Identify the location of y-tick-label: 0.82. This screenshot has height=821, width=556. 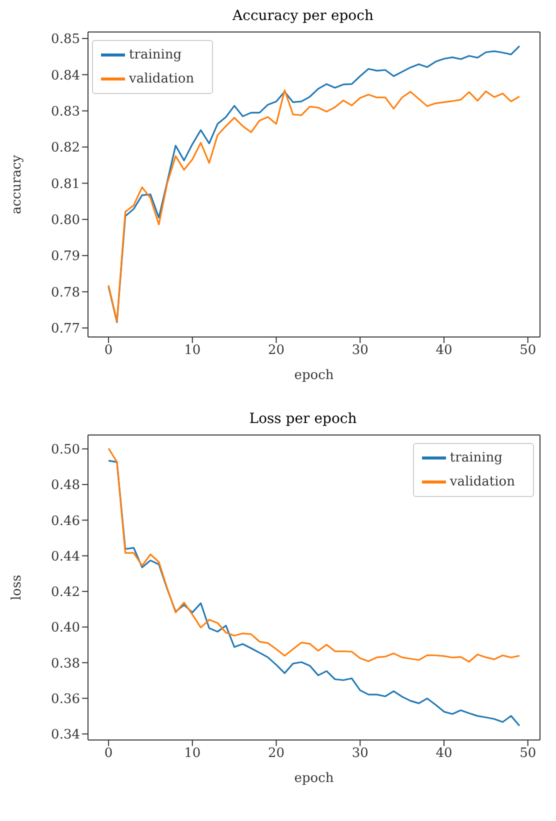
(65, 148).